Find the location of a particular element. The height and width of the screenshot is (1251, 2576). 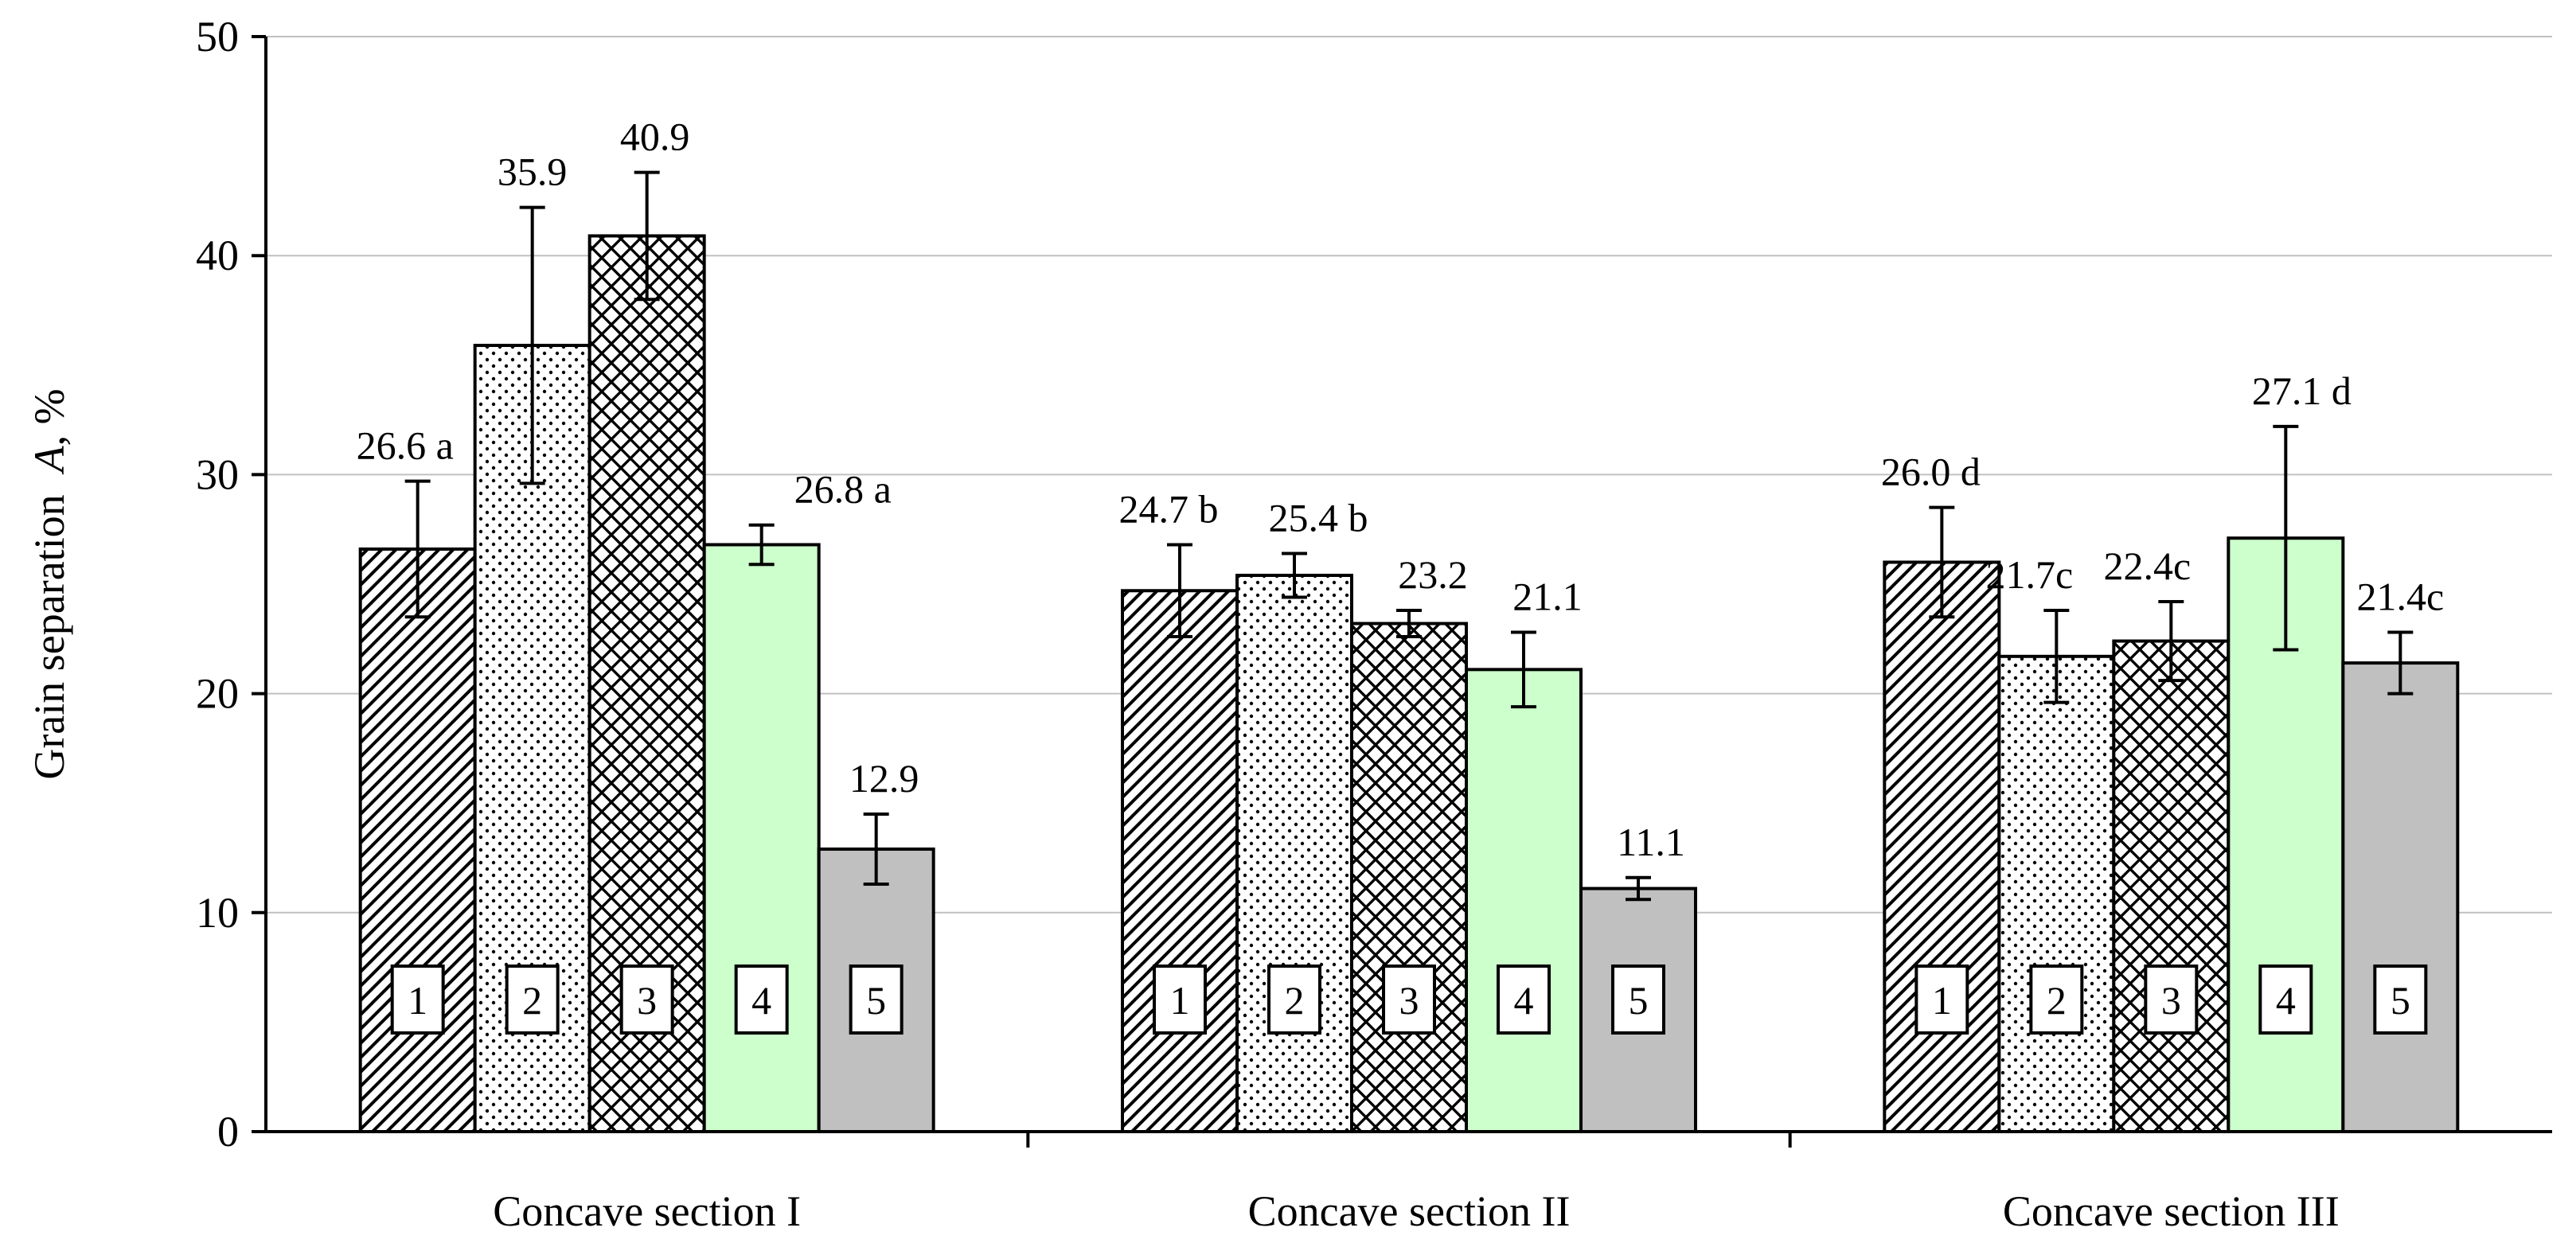

data-label: 23.2 is located at coordinates (1433, 574).